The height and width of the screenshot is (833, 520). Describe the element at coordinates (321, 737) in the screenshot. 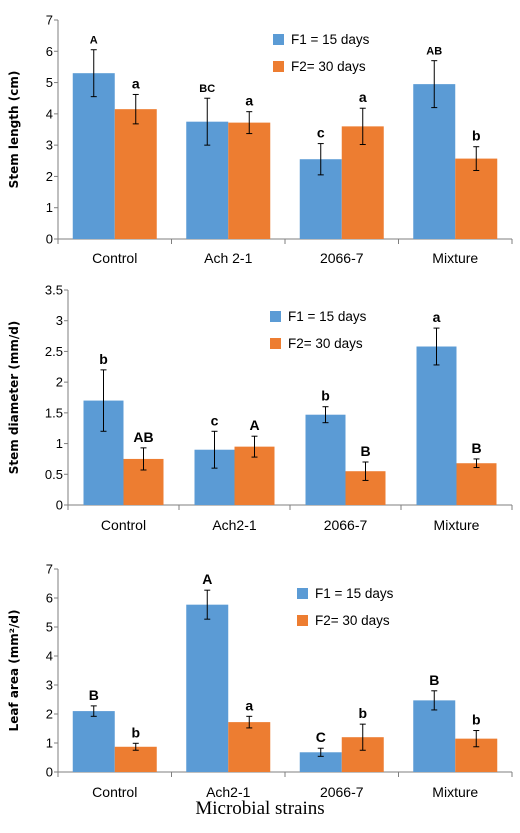

I see `significance-letter: C` at that location.